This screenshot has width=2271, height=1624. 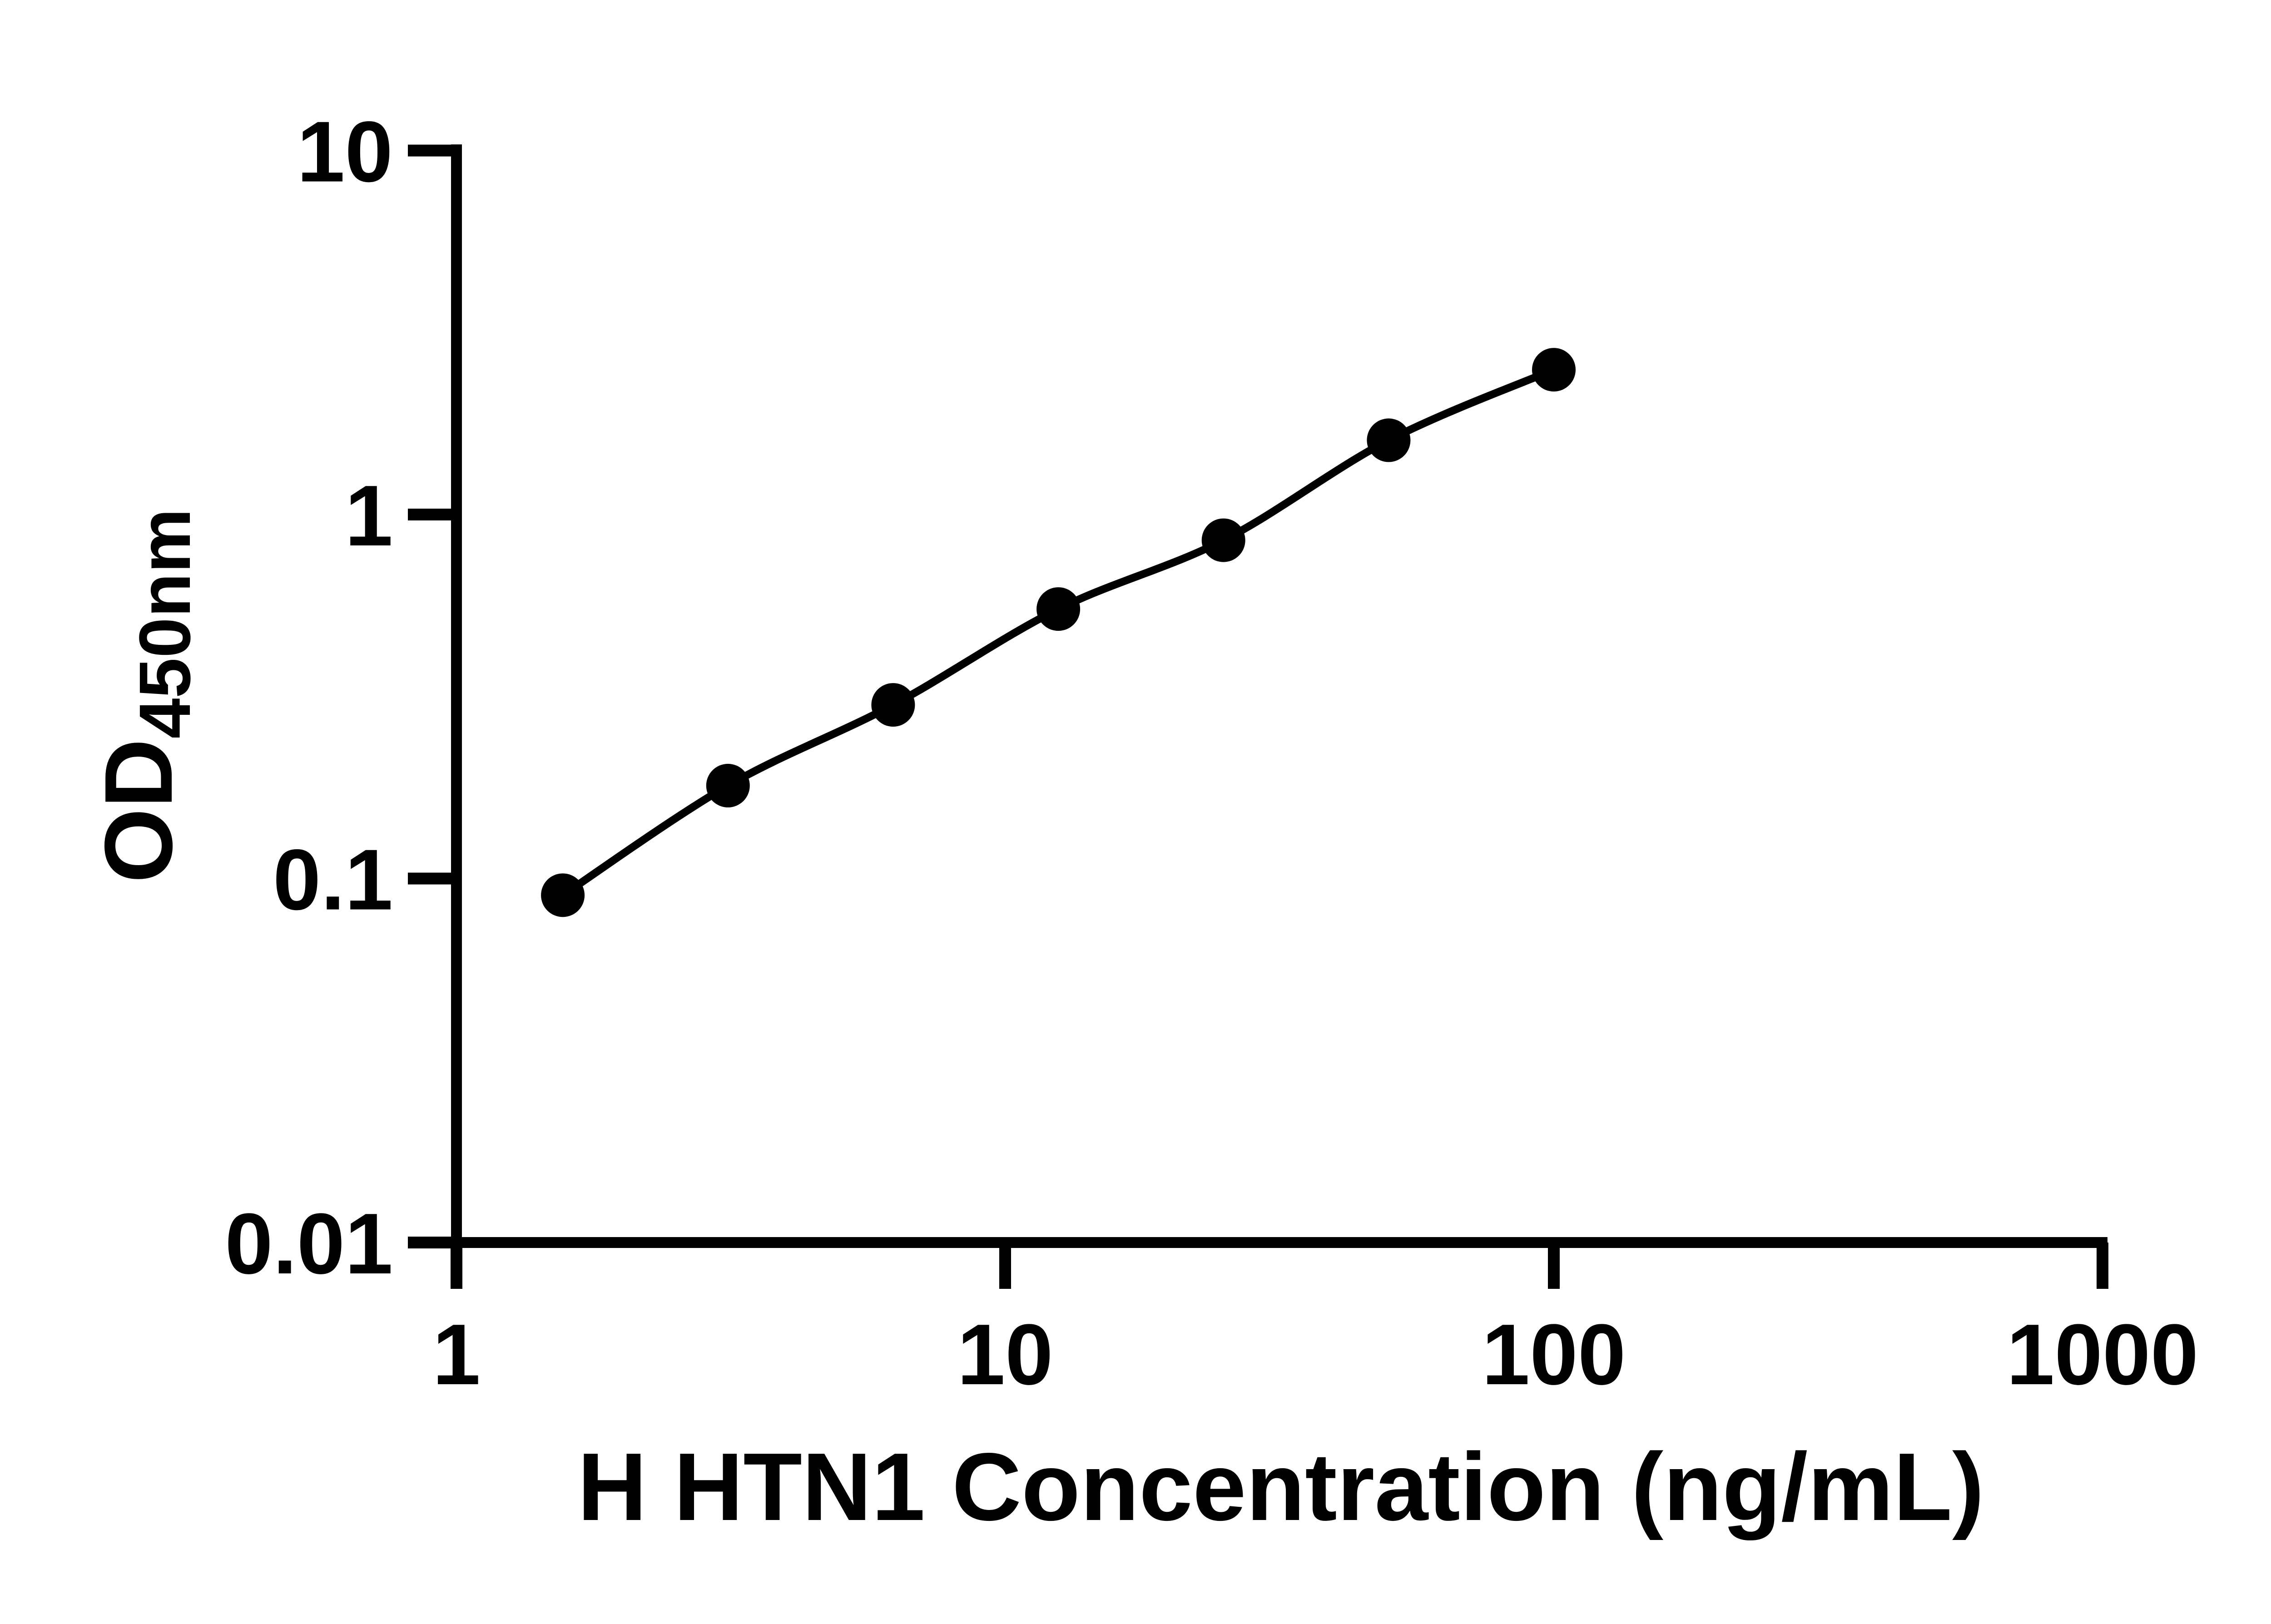 I want to click on y-tick-label: 0.01, so click(x=309, y=1244).